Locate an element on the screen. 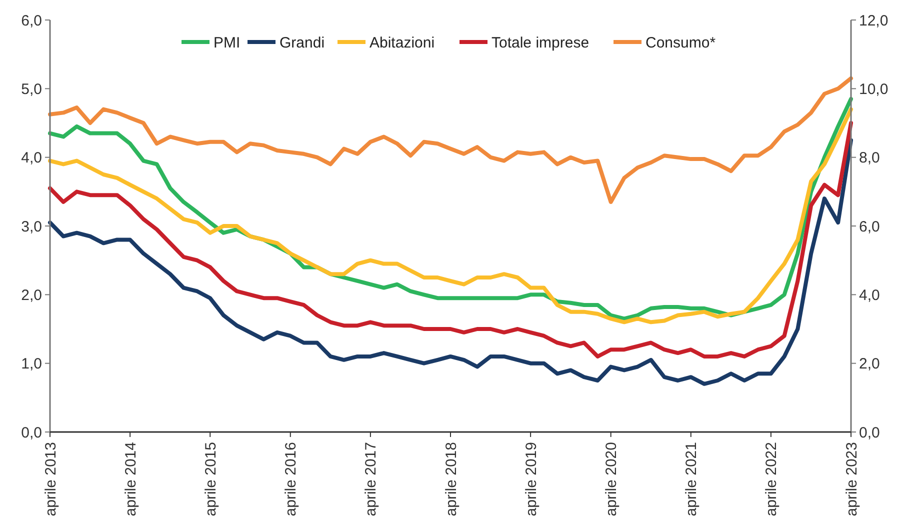 Image resolution: width=900 pixels, height=529 pixels. x-tick-label: aprile 2015 is located at coordinates (211, 479).